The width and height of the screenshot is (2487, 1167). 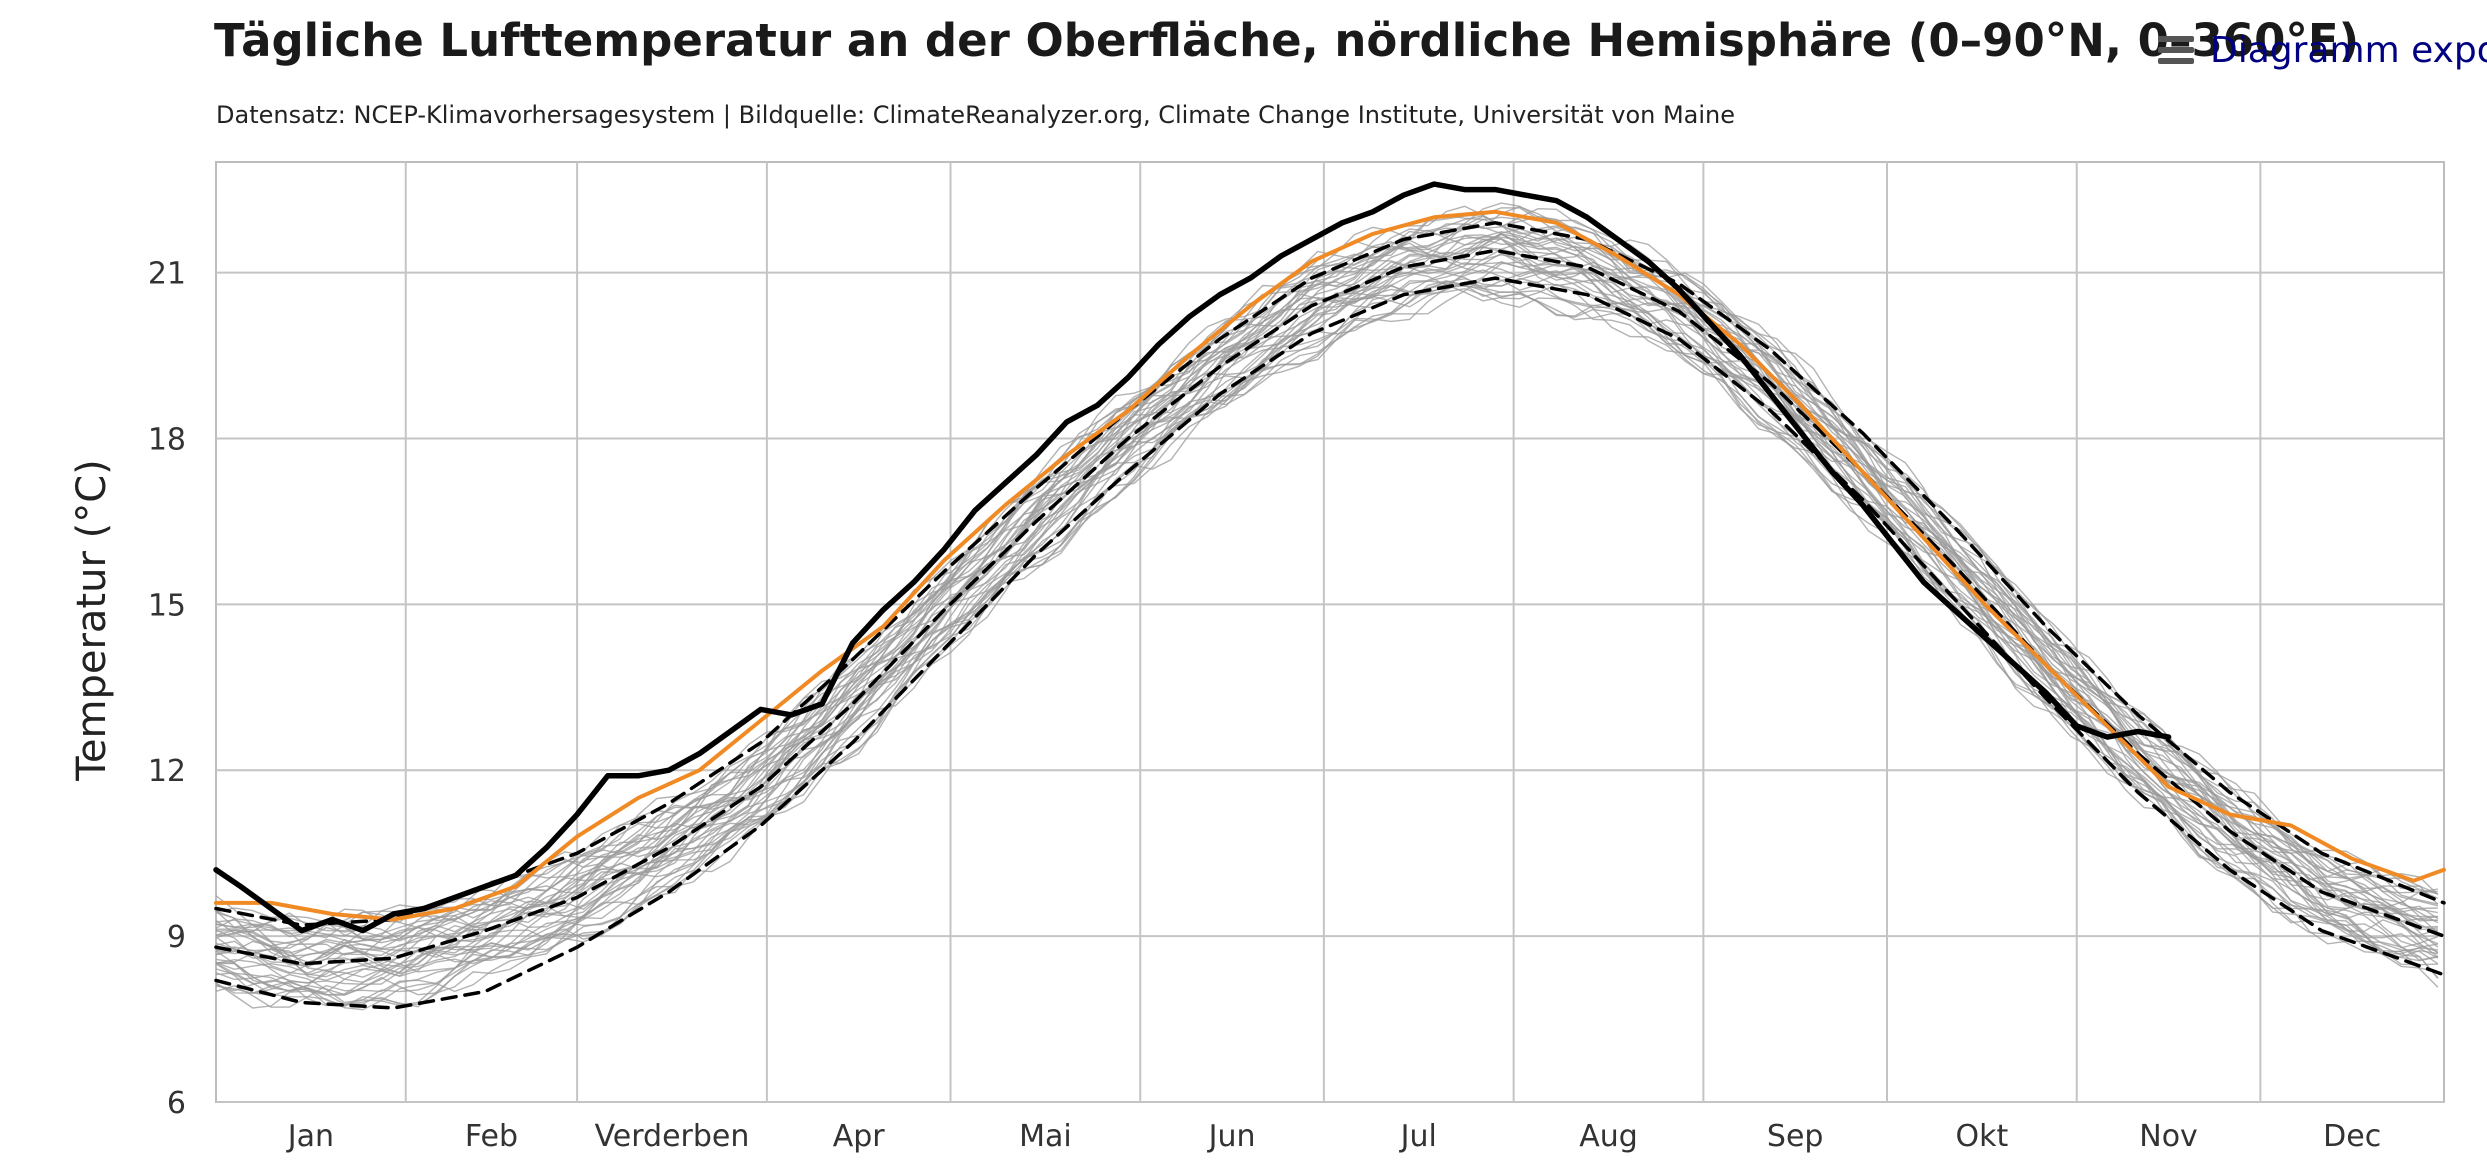 What do you see at coordinates (1418, 1136) in the screenshot?
I see `x-tick-label: Jul` at bounding box center [1418, 1136].